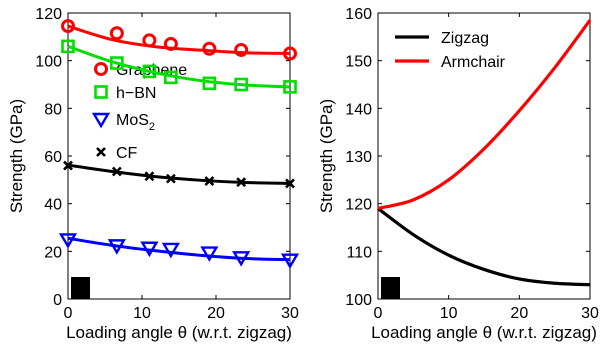 This screenshot has width=613, height=346. I want to click on y-tick-label: 0, so click(57, 300).